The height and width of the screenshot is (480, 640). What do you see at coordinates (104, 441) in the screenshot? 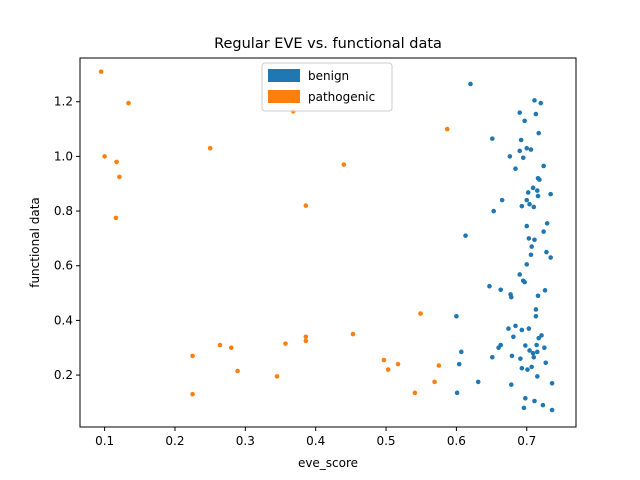
I see `x-tick-label: 0.1` at bounding box center [104, 441].